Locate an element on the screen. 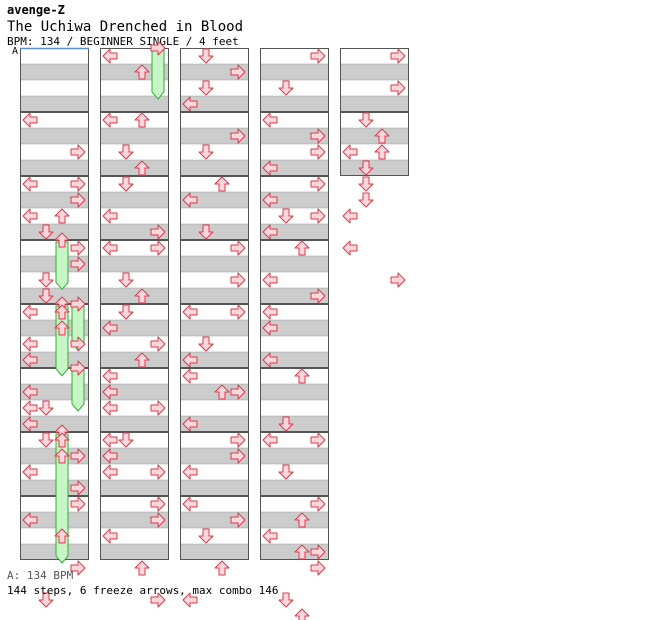 The height and width of the screenshot is (620, 672). freeze-body is located at coordinates (62, 266).